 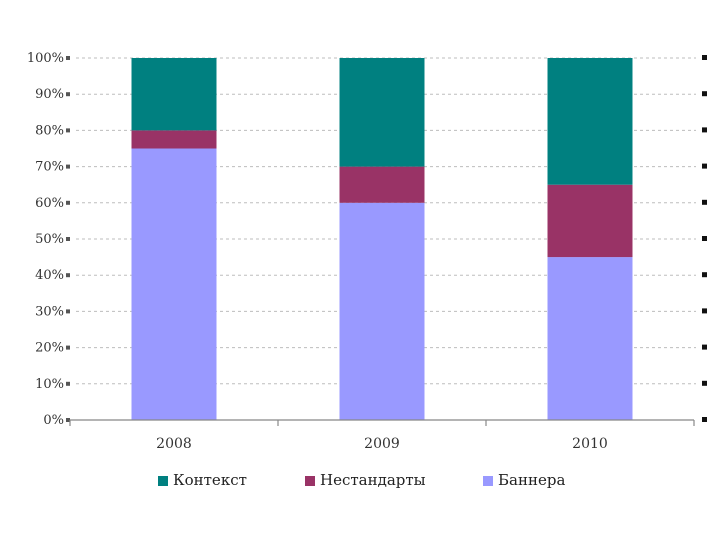 I want to click on x-category-label: 2008, so click(x=174, y=444).